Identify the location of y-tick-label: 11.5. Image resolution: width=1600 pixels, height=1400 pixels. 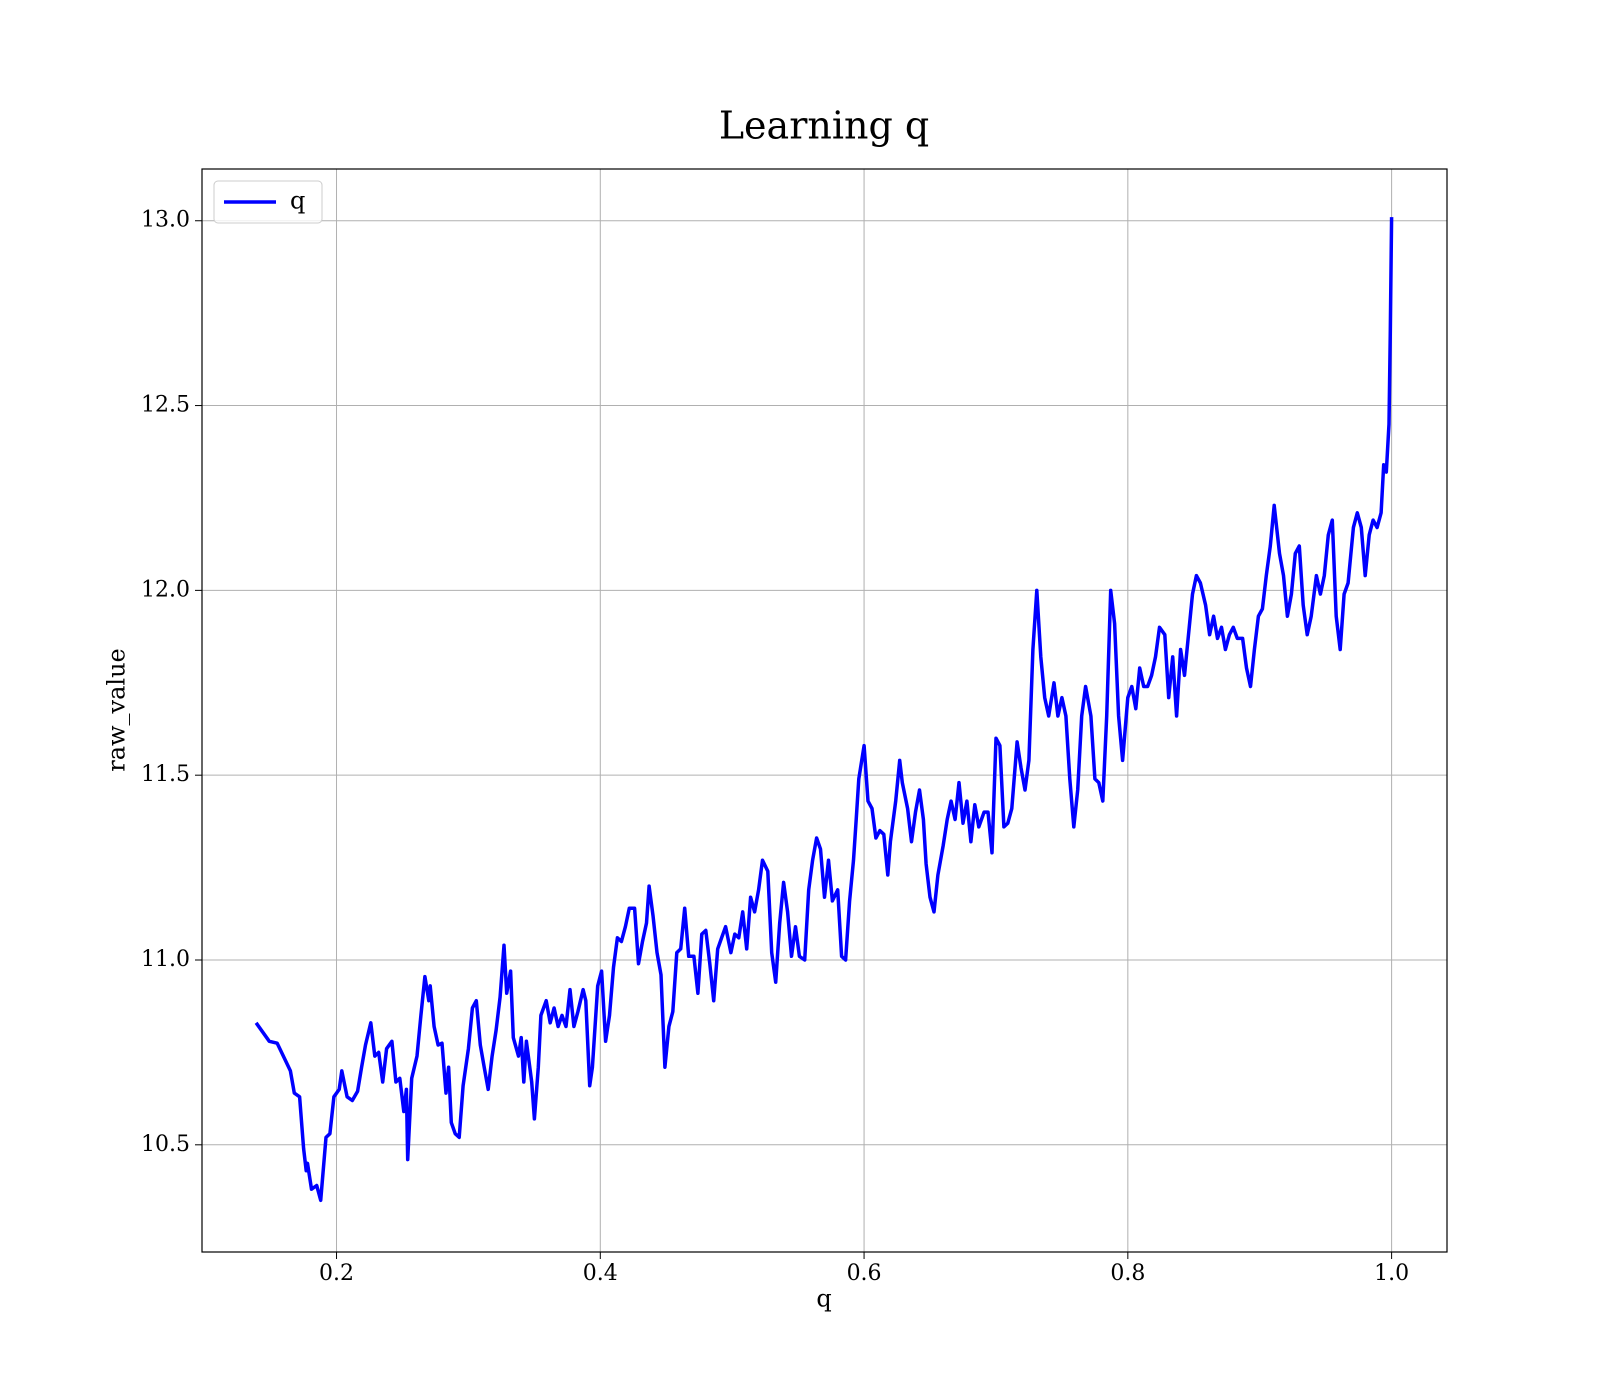
(165, 774).